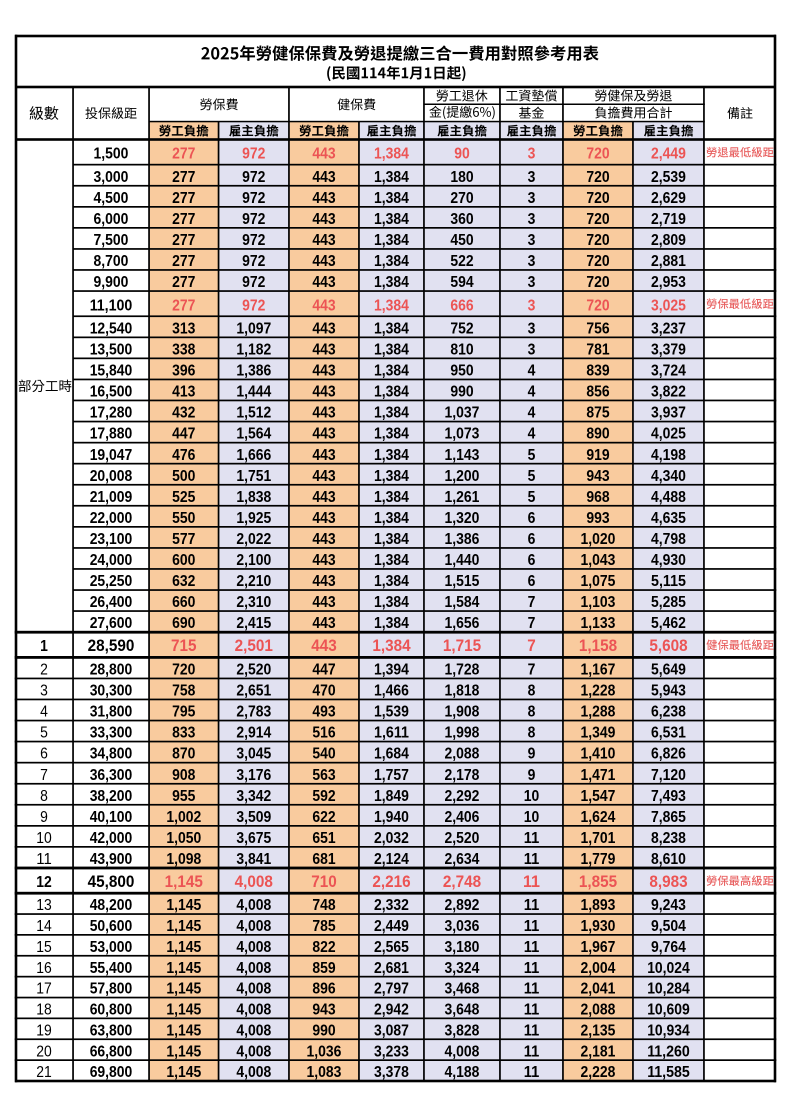  What do you see at coordinates (598, 539) in the screenshot?
I see `svg-text: 1,020` at bounding box center [598, 539].